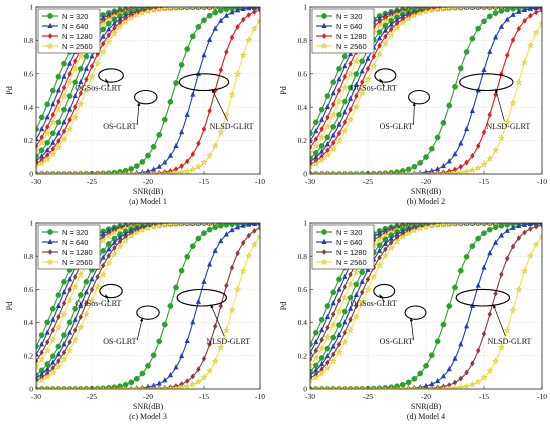 This screenshot has height=429, width=550. Describe the element at coordinates (77, 46) in the screenshot. I see `legend-entry: N = 2560` at that location.